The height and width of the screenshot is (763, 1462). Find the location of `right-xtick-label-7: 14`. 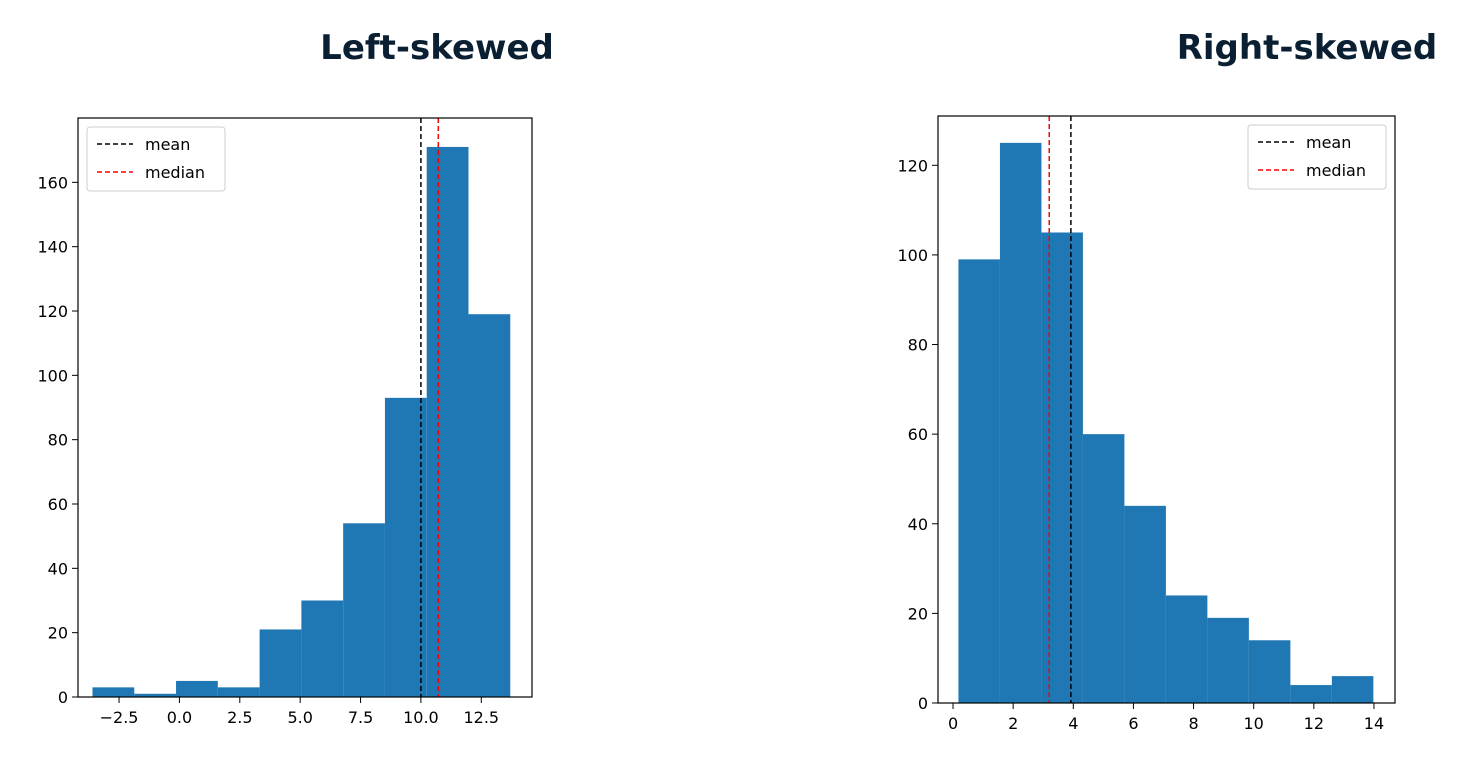

right-xtick-label-7: 14 is located at coordinates (1374, 723).